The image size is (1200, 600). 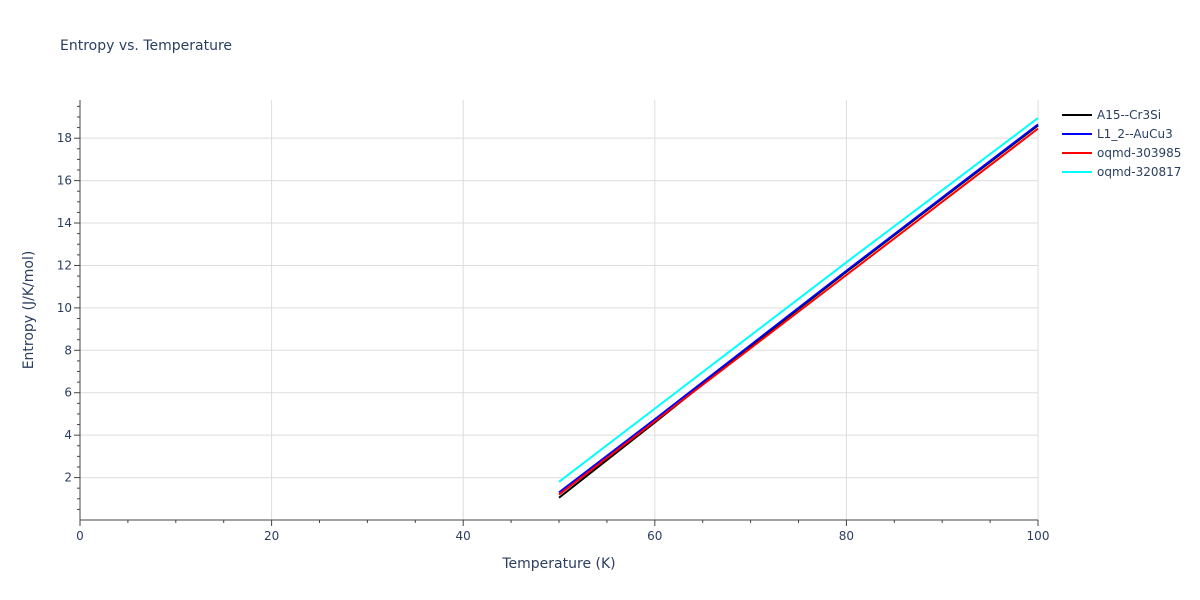 I want to click on chart-title: Entropy vs. Temperature, so click(x=146, y=46).